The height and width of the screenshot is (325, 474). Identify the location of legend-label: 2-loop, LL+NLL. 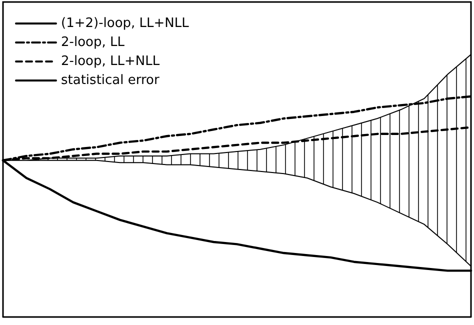
(110, 61).